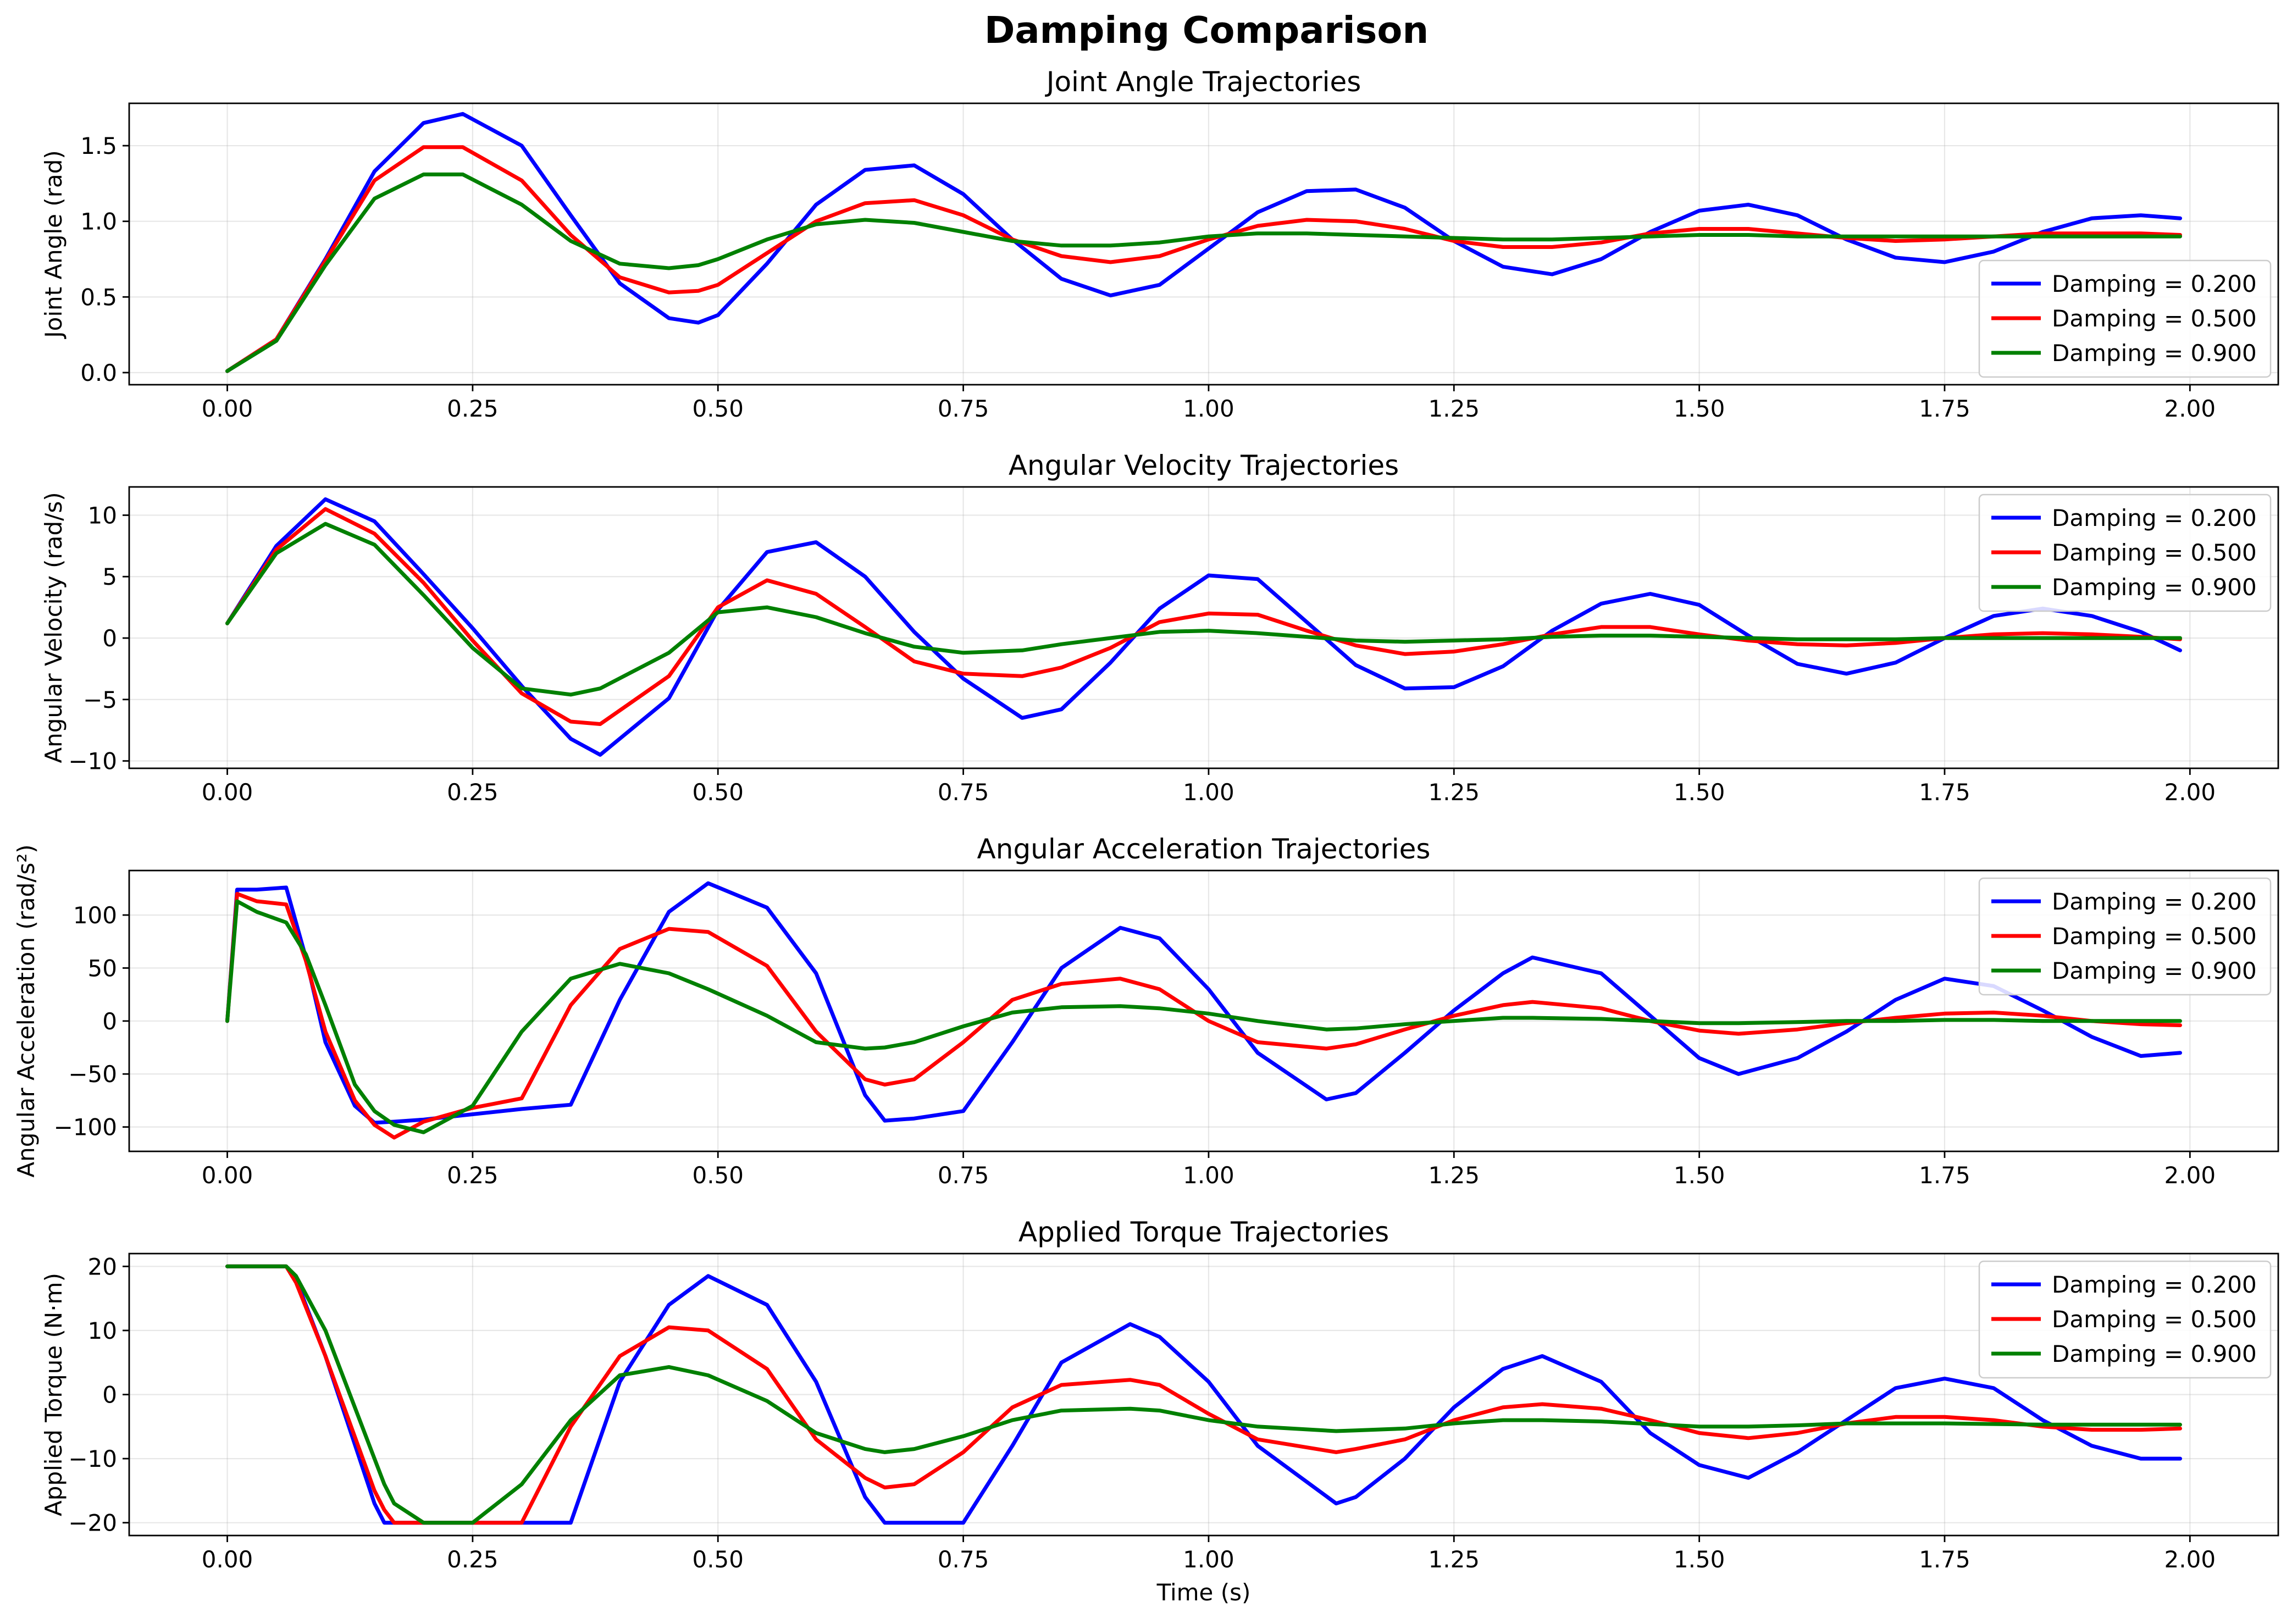 Image resolution: width=2292 pixels, height=1624 pixels. I want to click on y-tick-label: 100, so click(95, 915).